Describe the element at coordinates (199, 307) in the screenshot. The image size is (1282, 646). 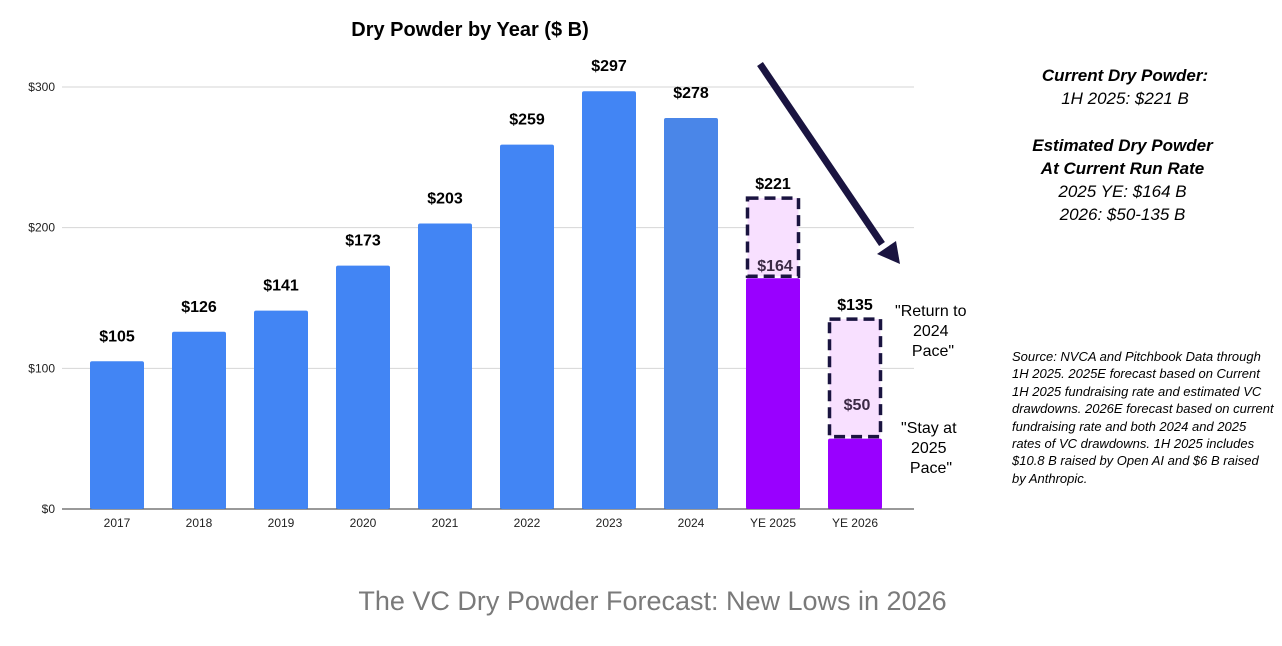
I see `value-label: $126` at that location.